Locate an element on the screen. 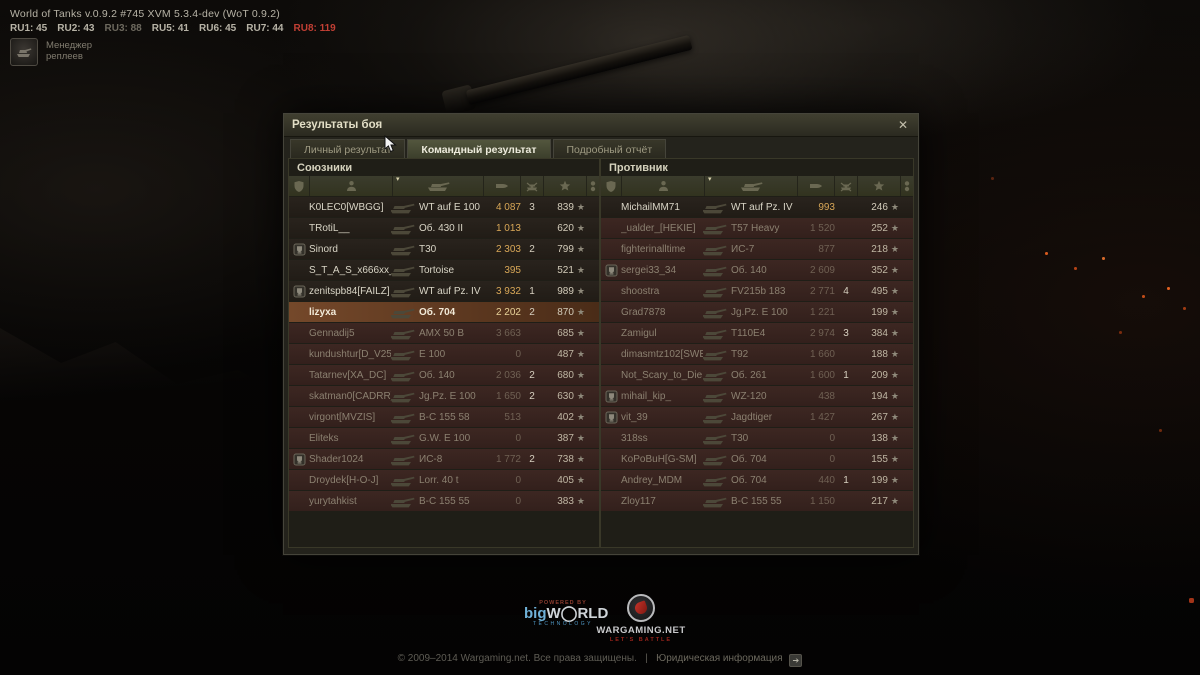 This screenshot has width=1200, height=675. vehicle-cell: AMX 50 B is located at coordinates (438, 333).